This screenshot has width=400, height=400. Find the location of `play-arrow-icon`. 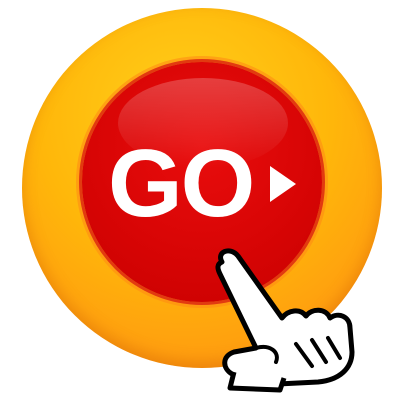

play-arrow-icon is located at coordinates (283, 184).